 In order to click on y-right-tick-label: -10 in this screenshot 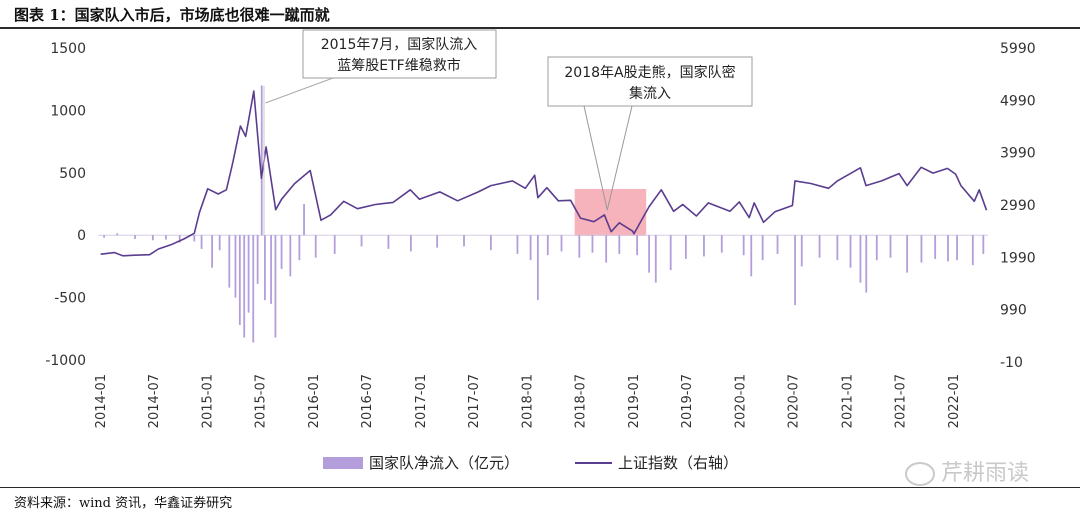, I will do `click(1011, 363)`.